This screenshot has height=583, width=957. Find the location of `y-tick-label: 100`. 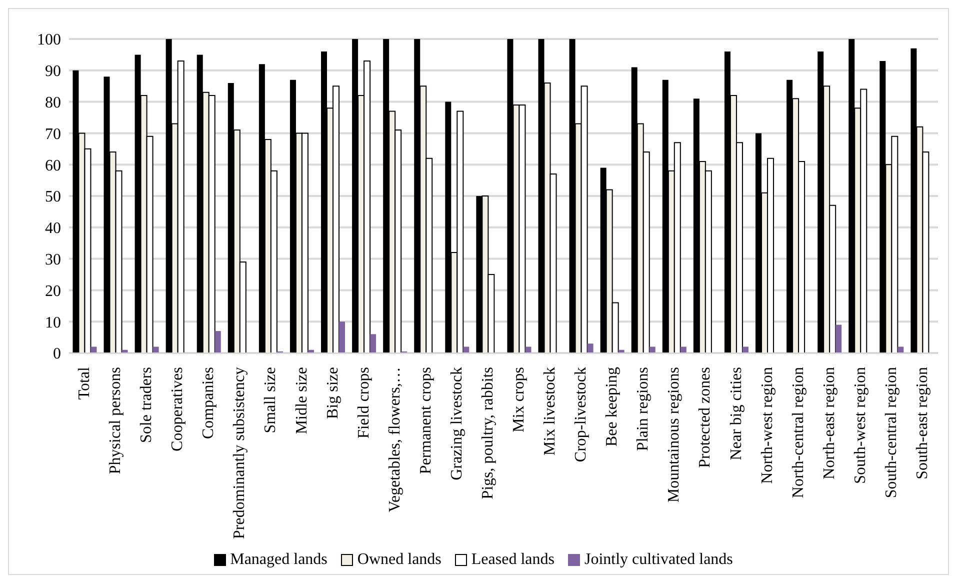

y-tick-label: 100 is located at coordinates (49, 40).